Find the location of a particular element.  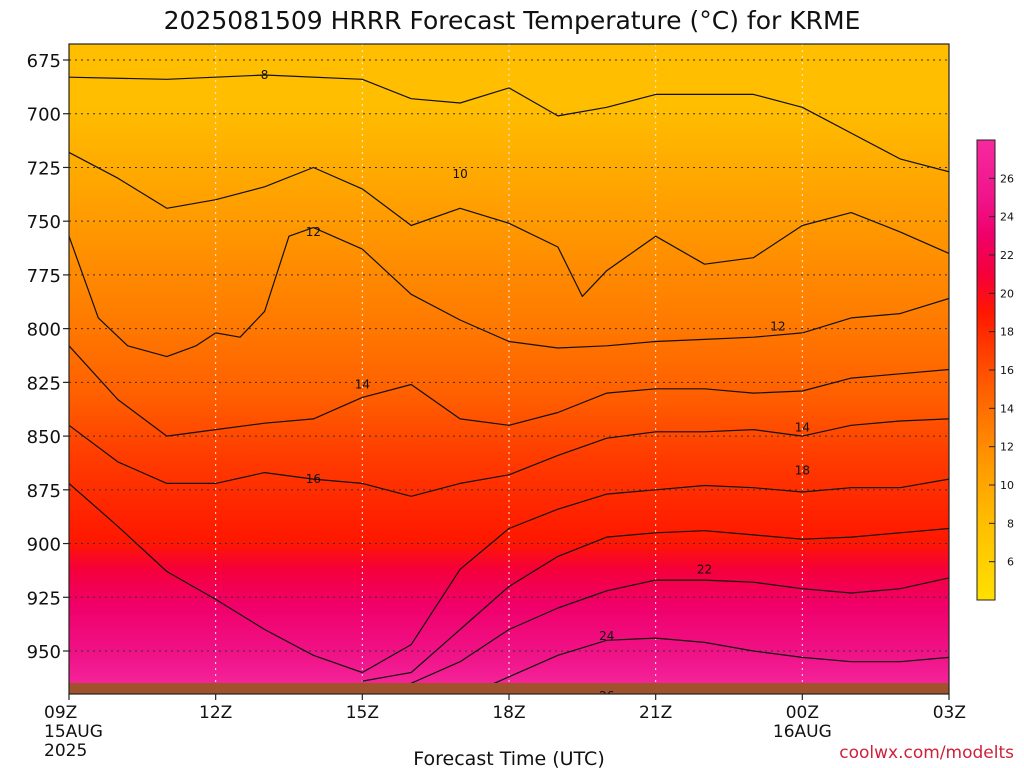

y-tick-label: 725 is located at coordinates (44, 168).